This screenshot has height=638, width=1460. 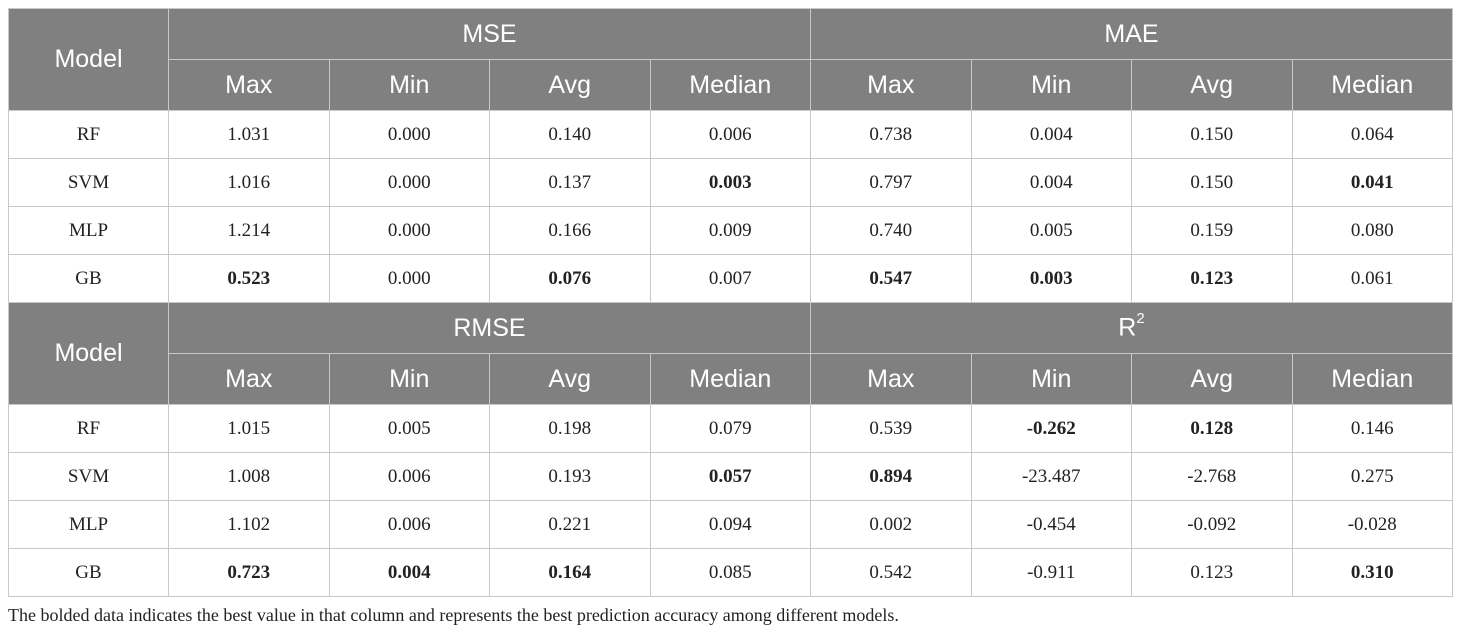 What do you see at coordinates (1212, 278) in the screenshot?
I see `value-cell-best: 0.123` at bounding box center [1212, 278].